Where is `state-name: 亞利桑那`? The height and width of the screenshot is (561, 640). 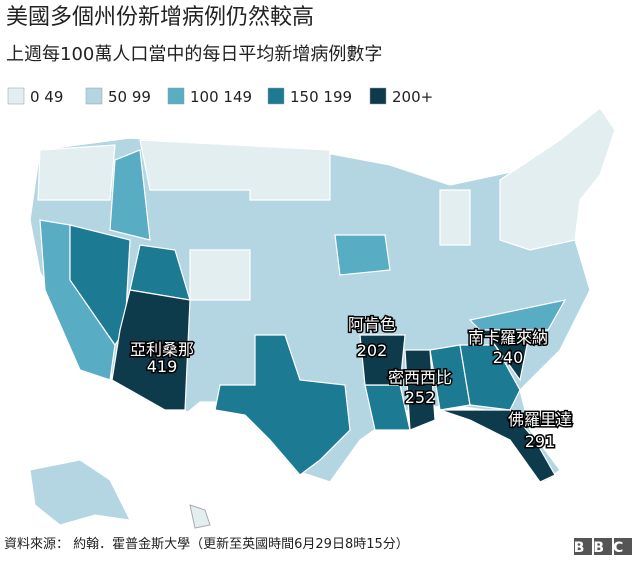 state-name: 亞利桑那 is located at coordinates (162, 349).